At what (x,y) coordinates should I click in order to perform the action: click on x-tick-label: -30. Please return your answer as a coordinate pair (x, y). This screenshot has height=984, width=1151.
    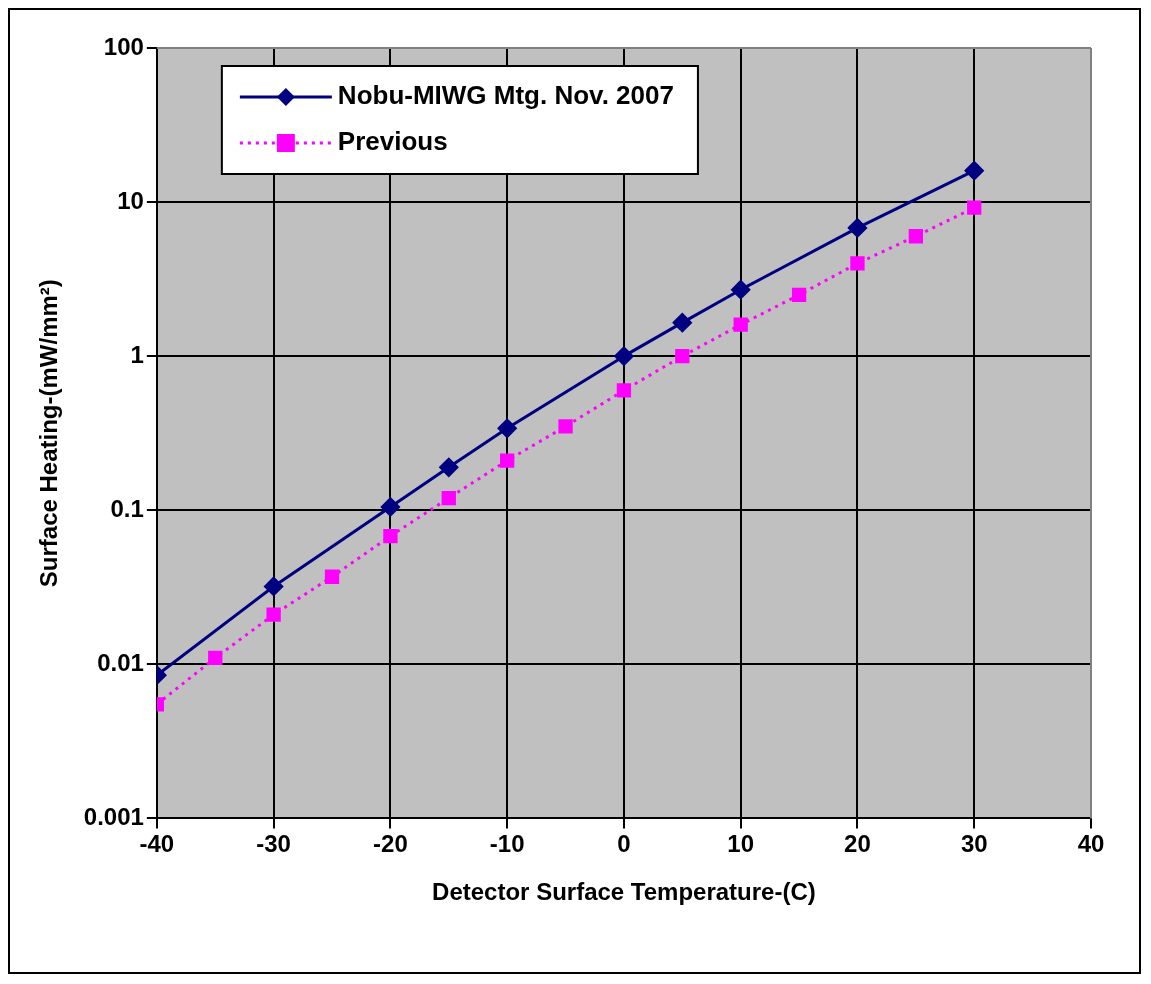
    Looking at the image, I should click on (273, 844).